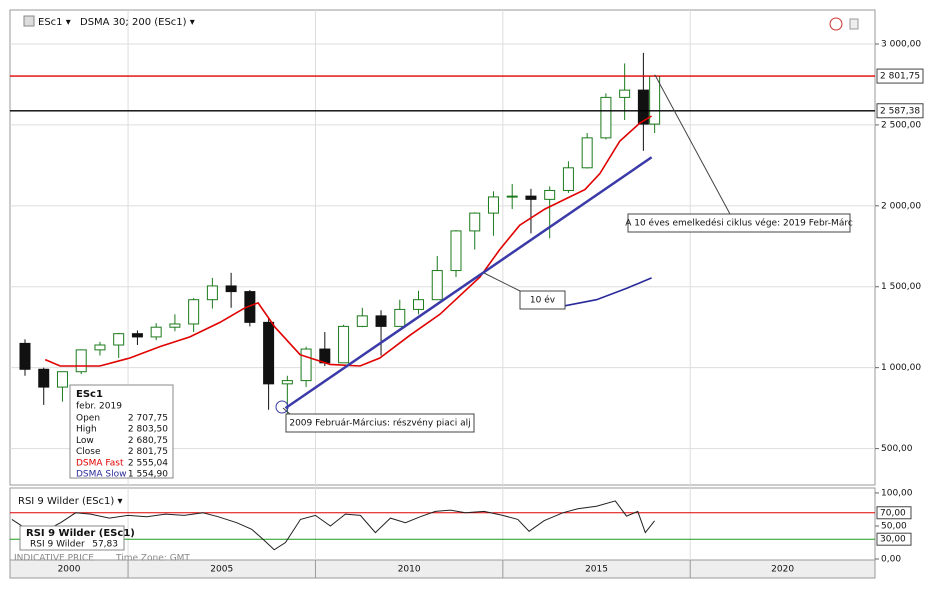  I want to click on annotation: 2009 Február-Március: részvény piaci alj, so click(379, 423).